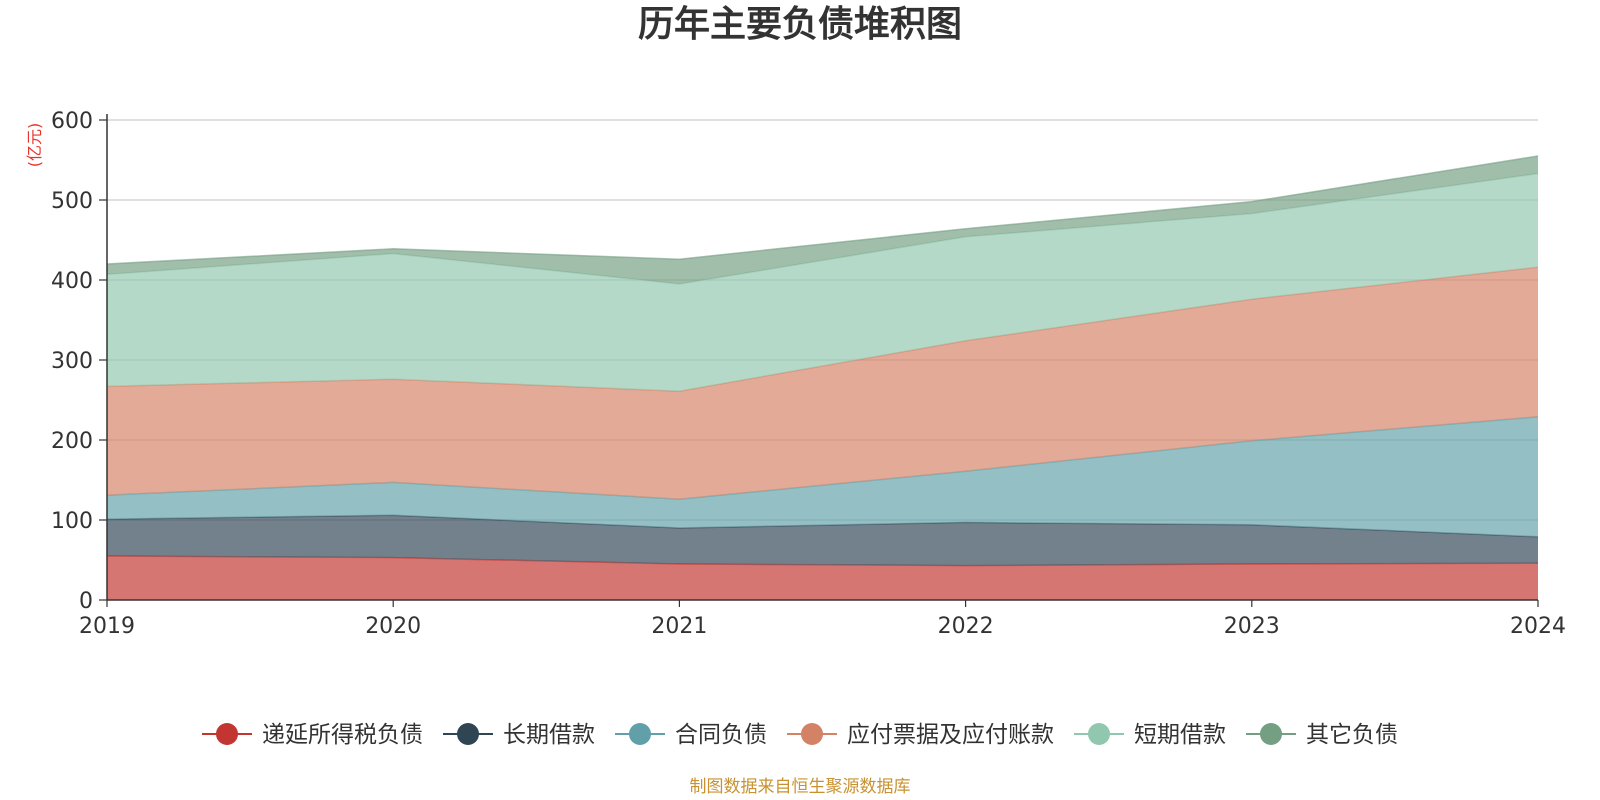  What do you see at coordinates (72, 441) in the screenshot?
I see `y-tick-label: 200` at bounding box center [72, 441].